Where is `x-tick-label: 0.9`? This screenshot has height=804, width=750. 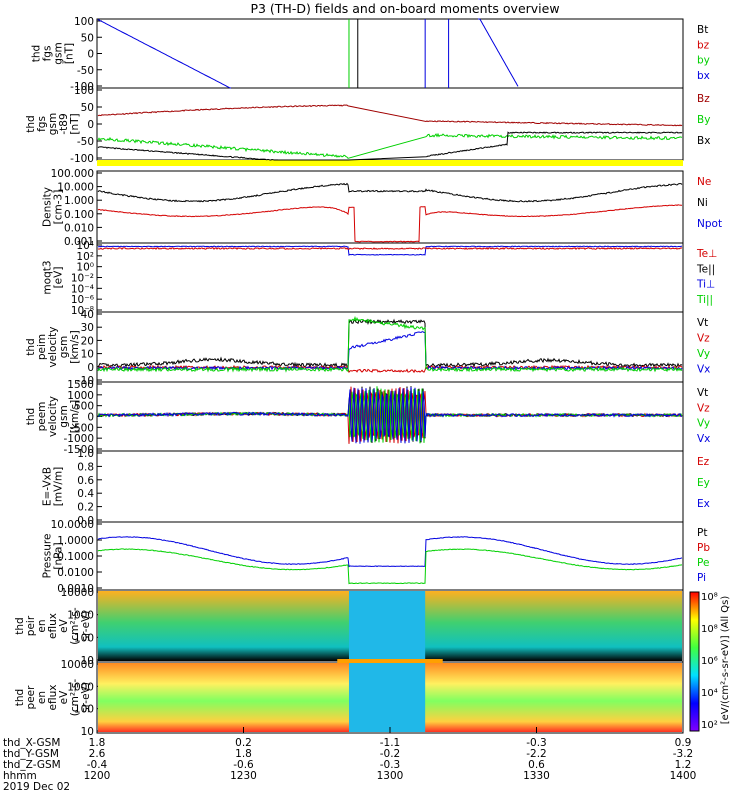
x-tick-label: 0.9 is located at coordinates (683, 743).